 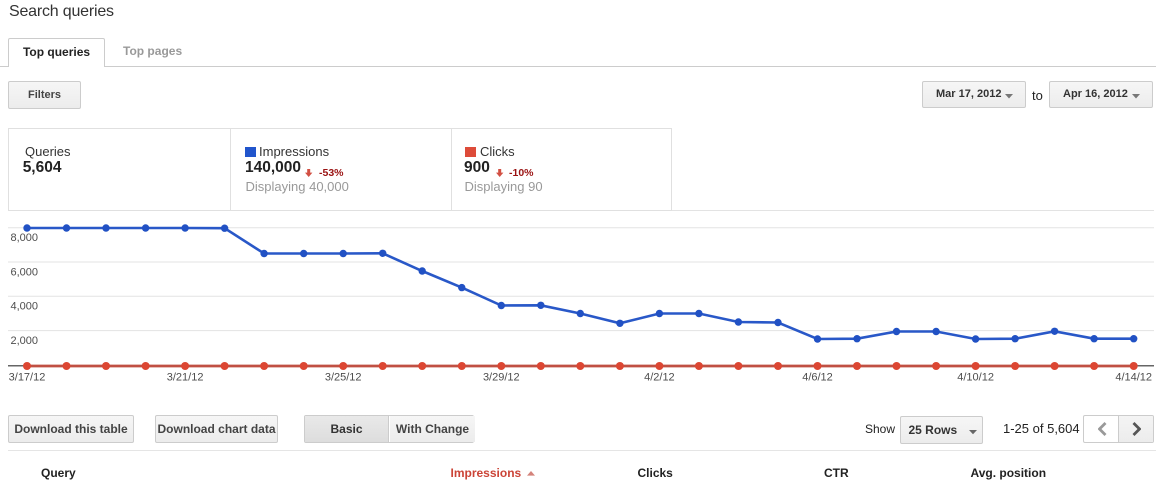 What do you see at coordinates (27, 378) in the screenshot?
I see `svg-text: 3/17/12` at bounding box center [27, 378].